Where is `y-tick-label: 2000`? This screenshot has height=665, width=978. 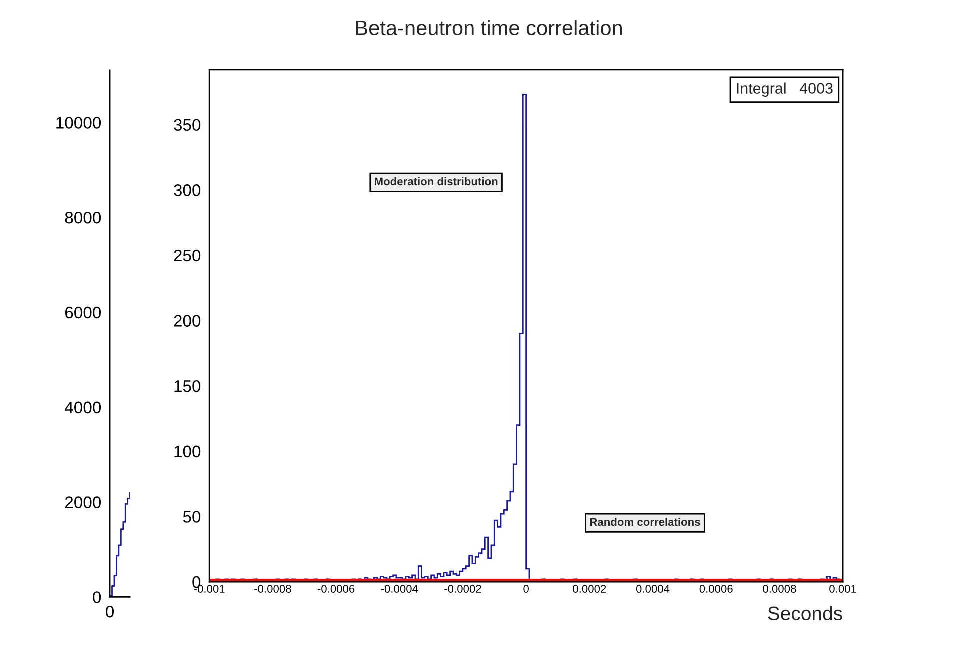
y-tick-label: 2000 is located at coordinates (83, 502).